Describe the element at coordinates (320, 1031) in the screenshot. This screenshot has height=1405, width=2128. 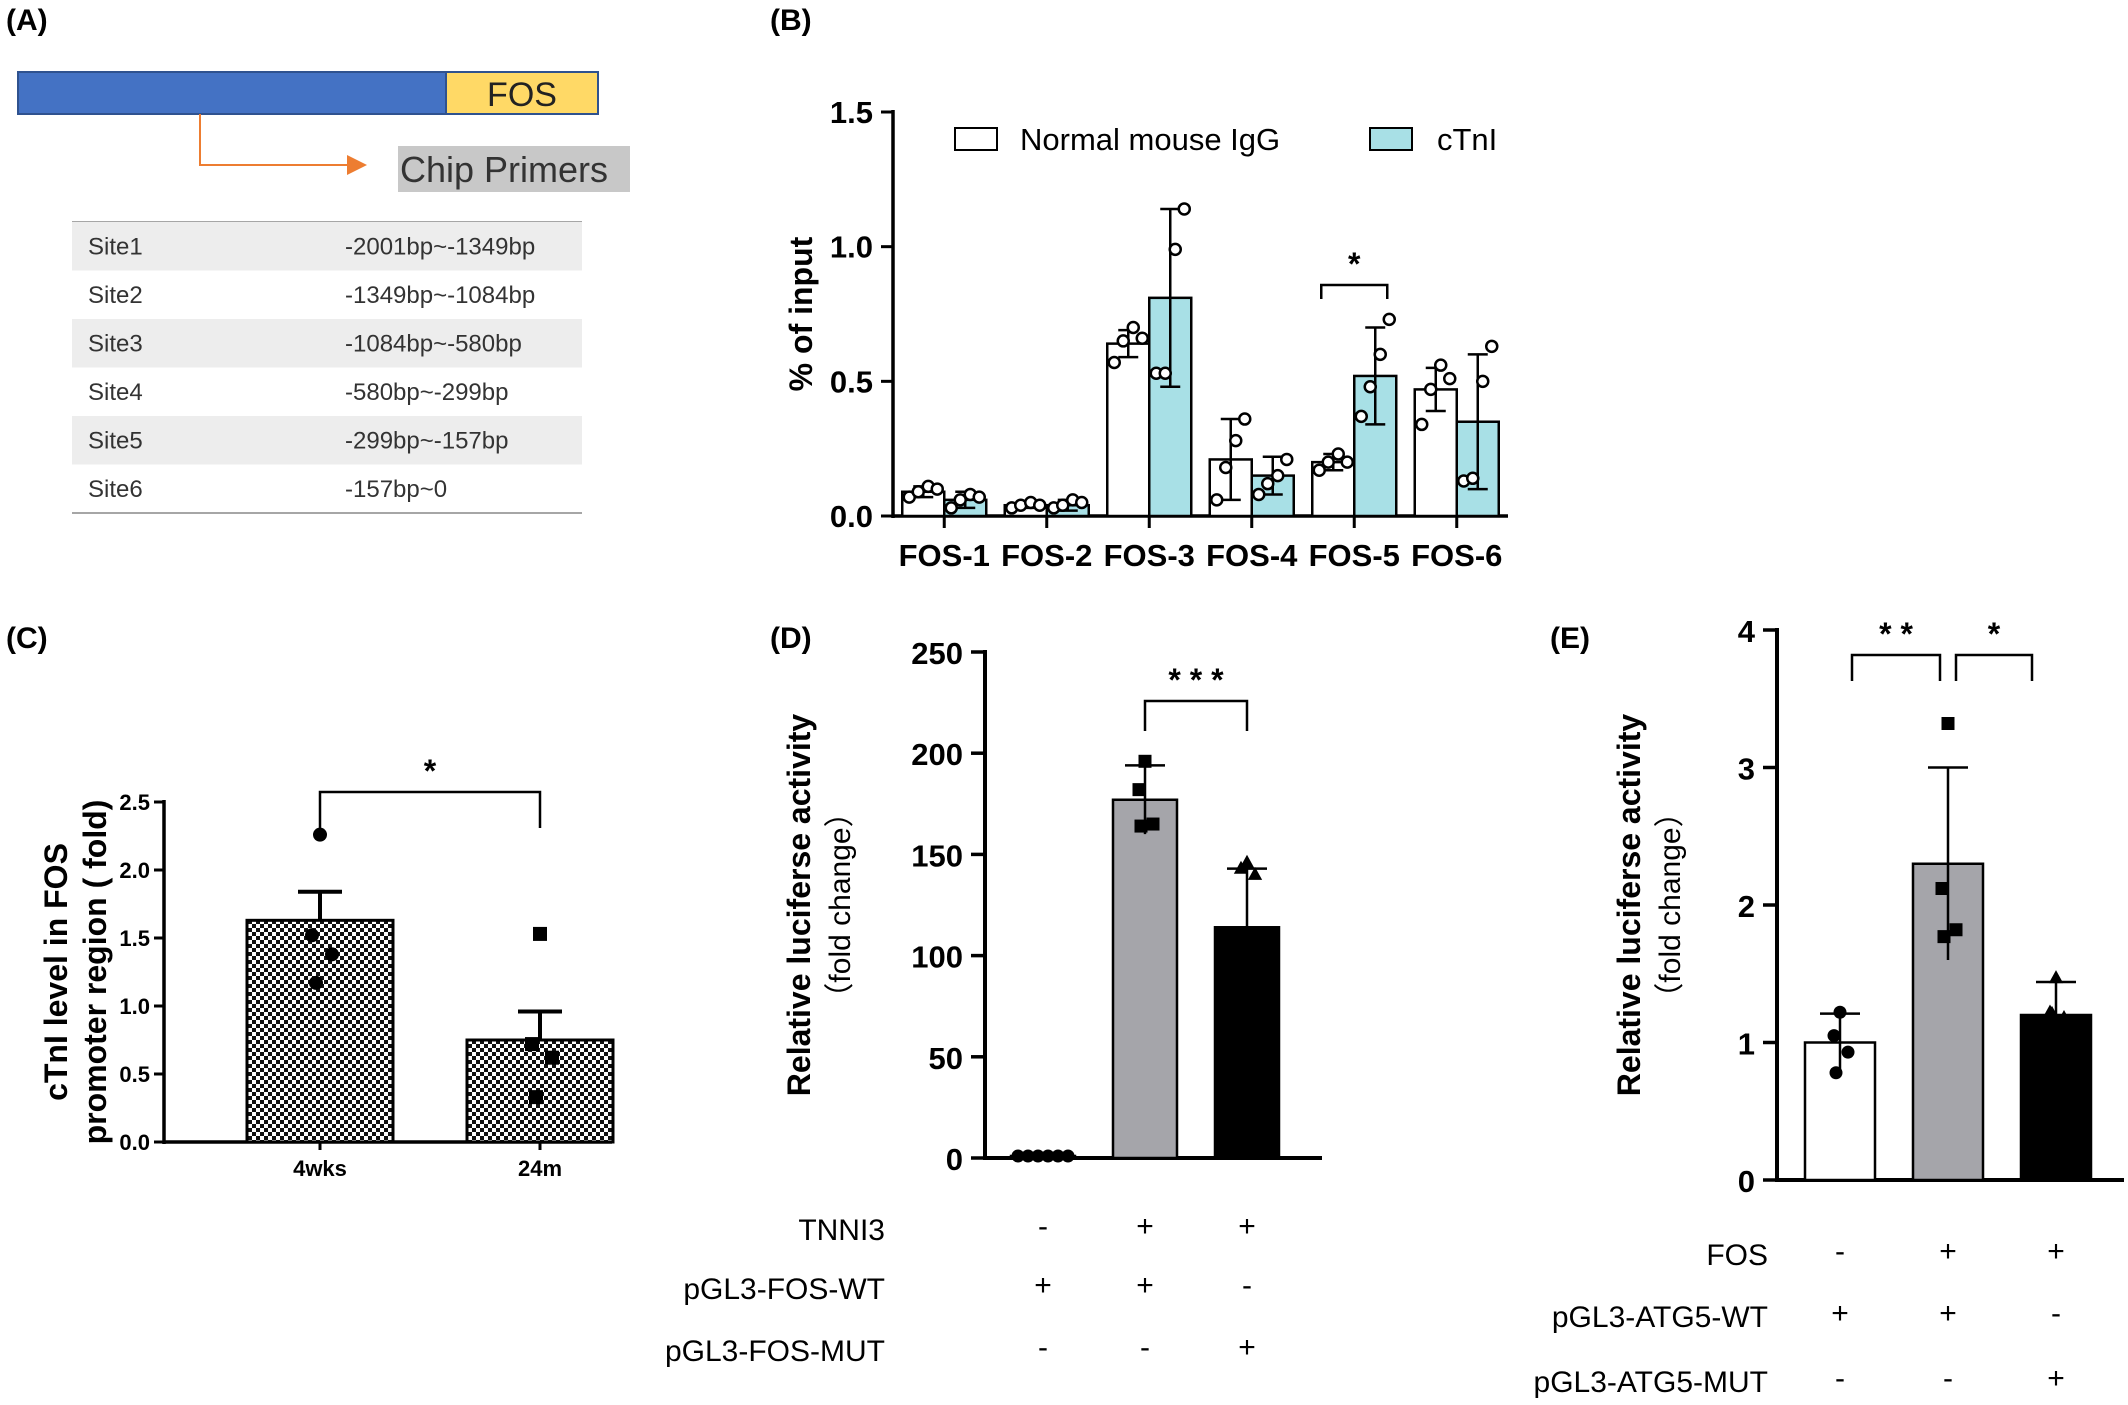
I see `bar-4wks` at that location.